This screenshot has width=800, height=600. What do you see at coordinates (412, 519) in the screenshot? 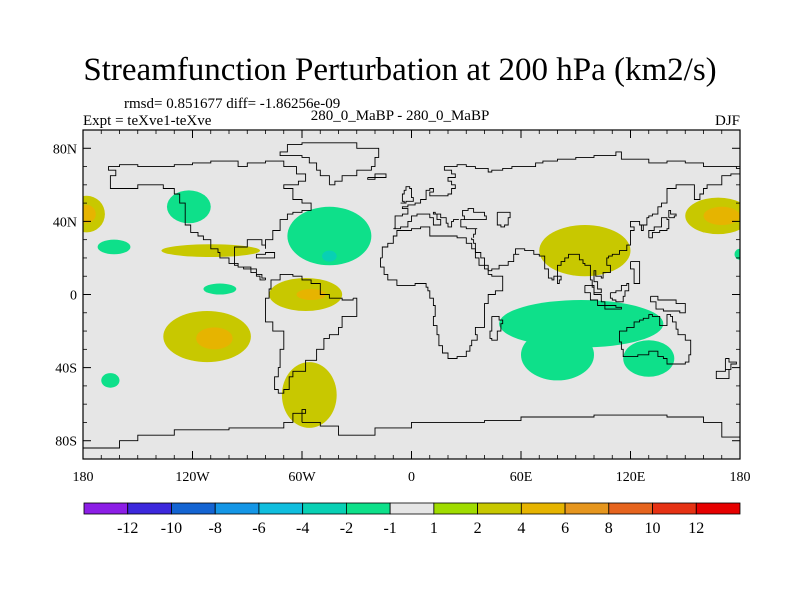
I see `colorbar: -12 -10 -8 -6 -4 -2 -1 1 2 4 6 8 10 12` at bounding box center [412, 519].